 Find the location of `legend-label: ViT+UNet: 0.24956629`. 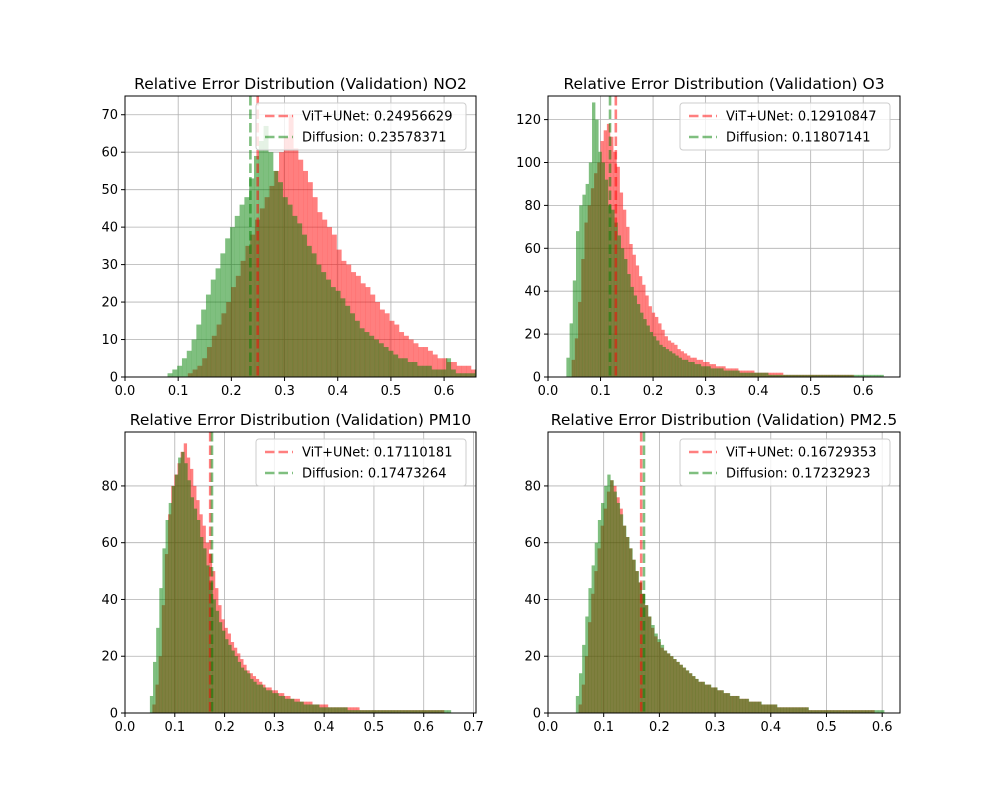

legend-label: ViT+UNet: 0.24956629 is located at coordinates (377, 117).